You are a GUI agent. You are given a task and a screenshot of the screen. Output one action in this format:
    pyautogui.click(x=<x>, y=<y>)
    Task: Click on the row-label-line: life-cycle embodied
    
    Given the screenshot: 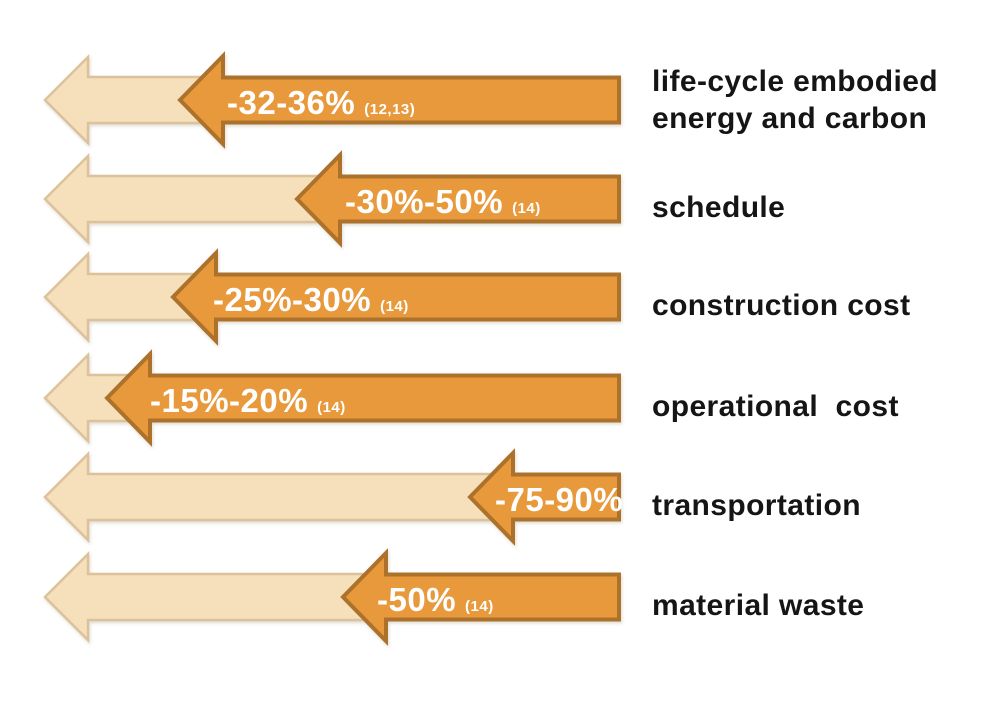 What is the action you would take?
    pyautogui.click(x=795, y=81)
    